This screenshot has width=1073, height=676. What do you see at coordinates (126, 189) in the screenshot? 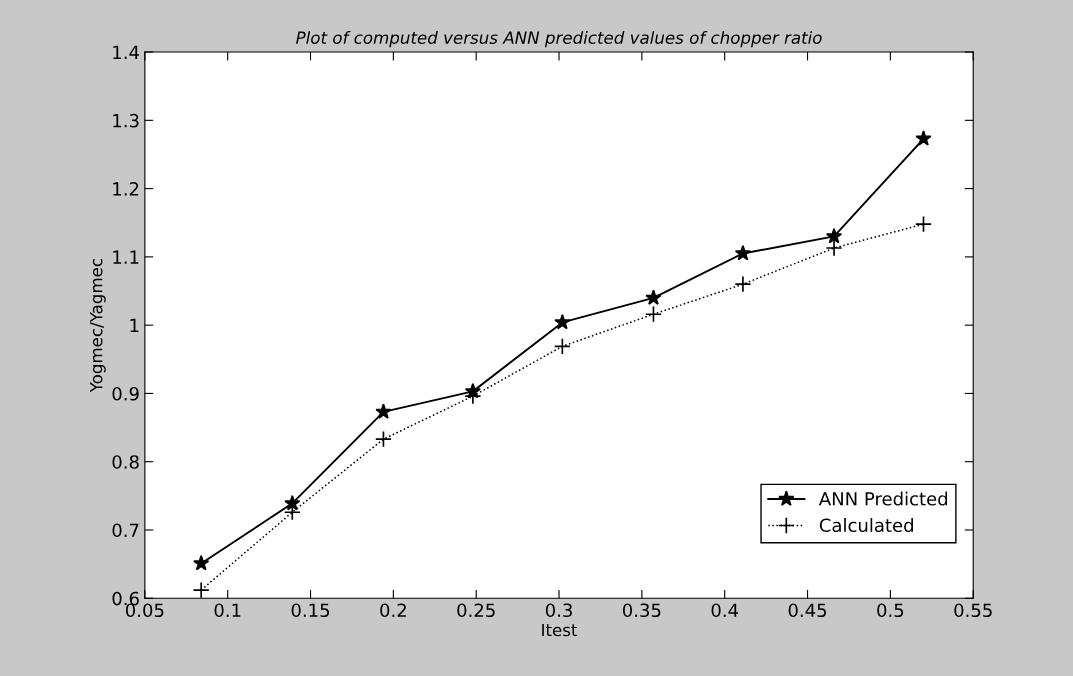
I see `y-tick-label: 1.2` at bounding box center [126, 189].